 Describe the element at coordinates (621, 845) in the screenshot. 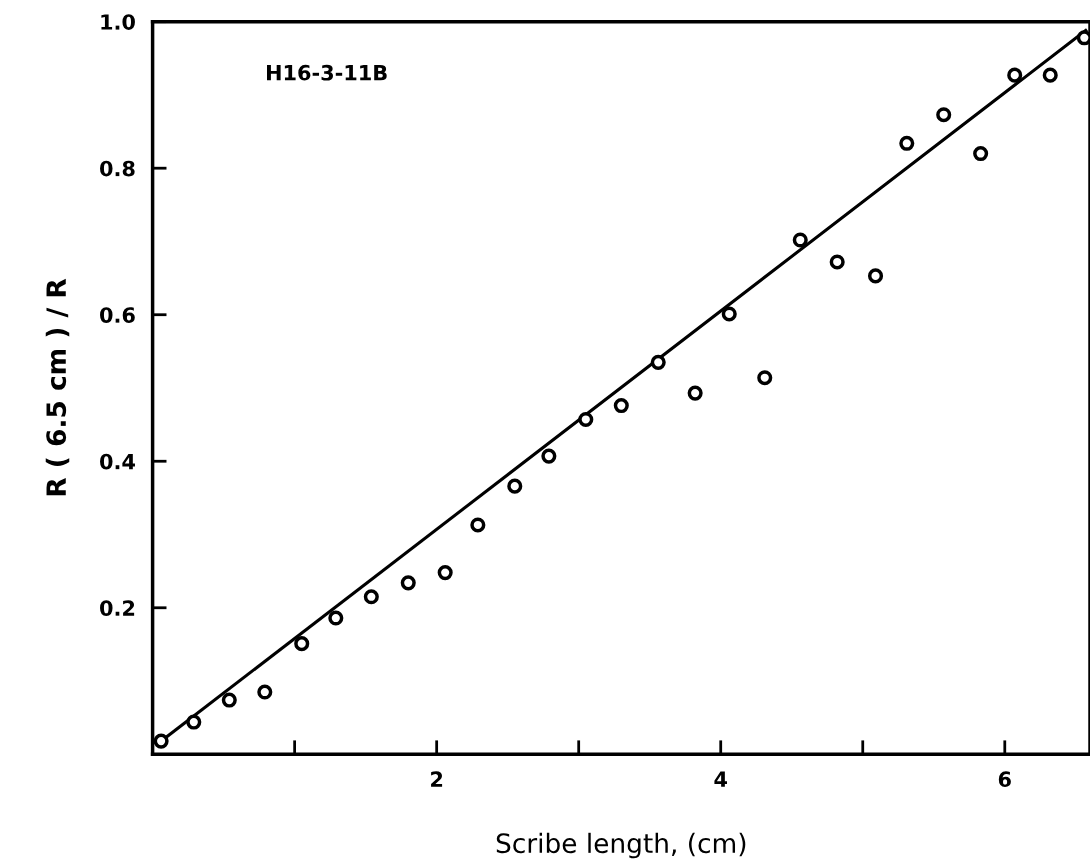

I see `x-axis-title: Scribe length, (cm)` at that location.